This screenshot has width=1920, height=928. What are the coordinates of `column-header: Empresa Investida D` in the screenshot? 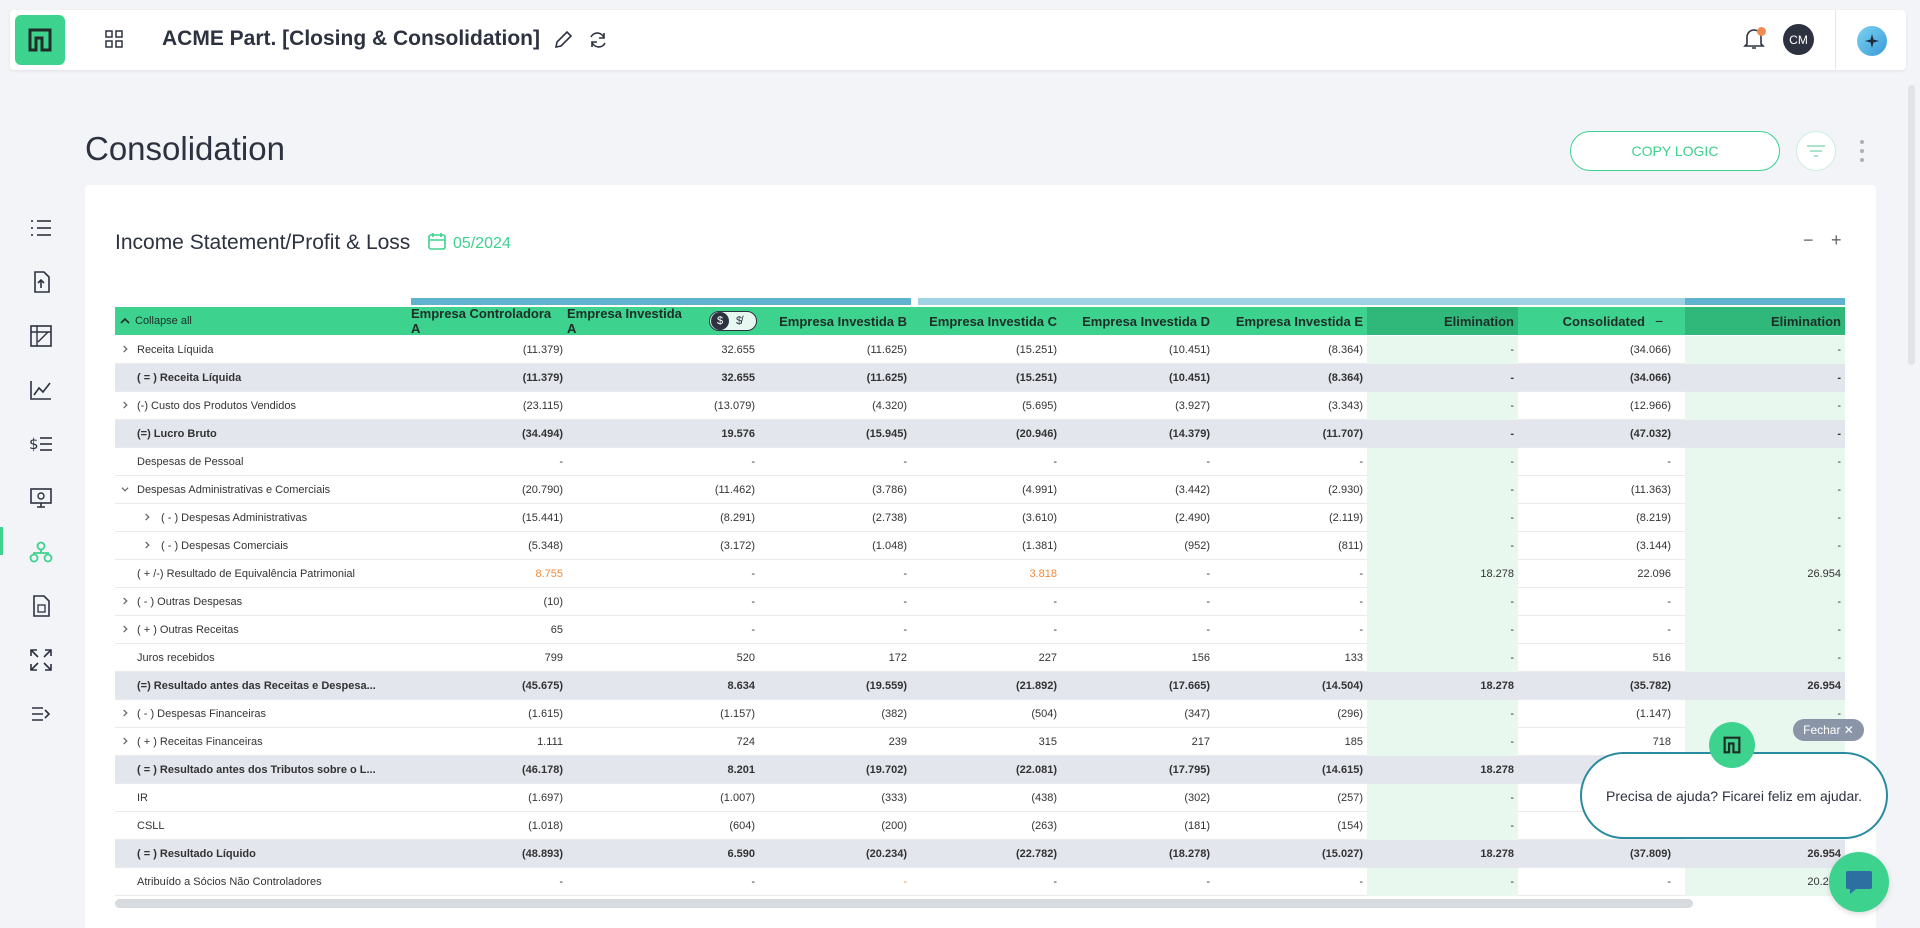 It's located at (1146, 321).